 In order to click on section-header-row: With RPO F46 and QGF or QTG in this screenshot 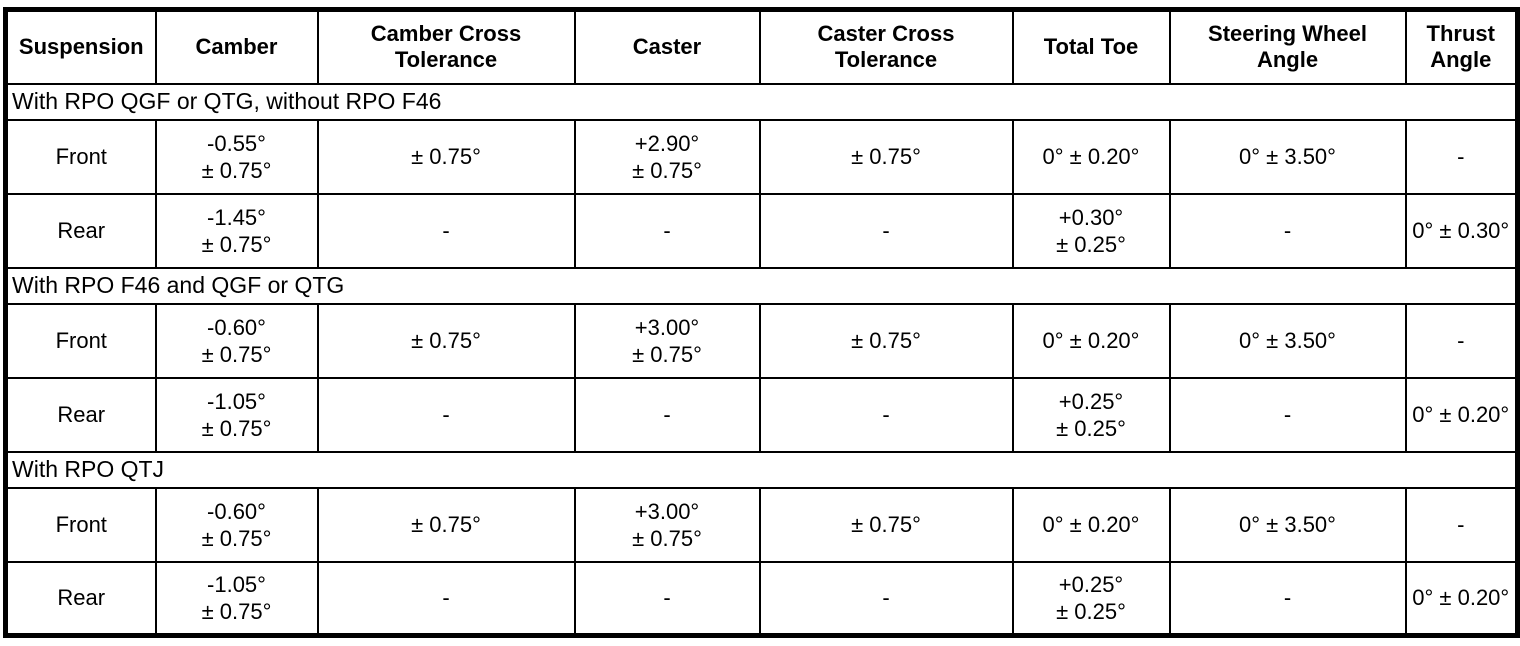, I will do `click(761, 285)`.